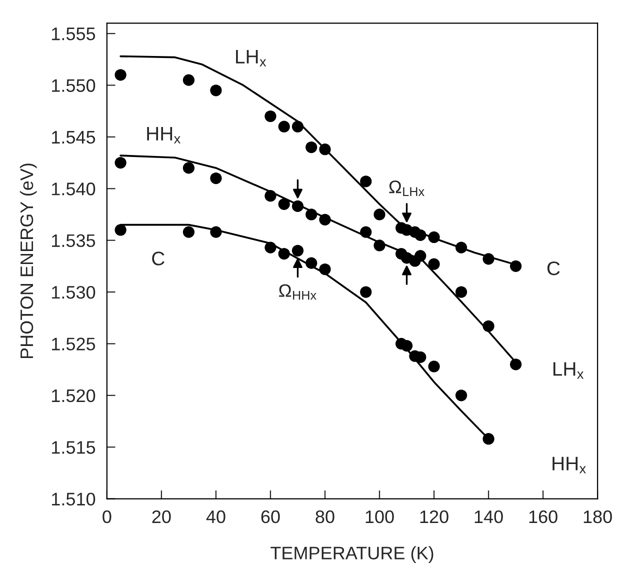 This screenshot has width=629, height=580. Describe the element at coordinates (74, 344) in the screenshot. I see `y-tick-label: 1.525` at that location.